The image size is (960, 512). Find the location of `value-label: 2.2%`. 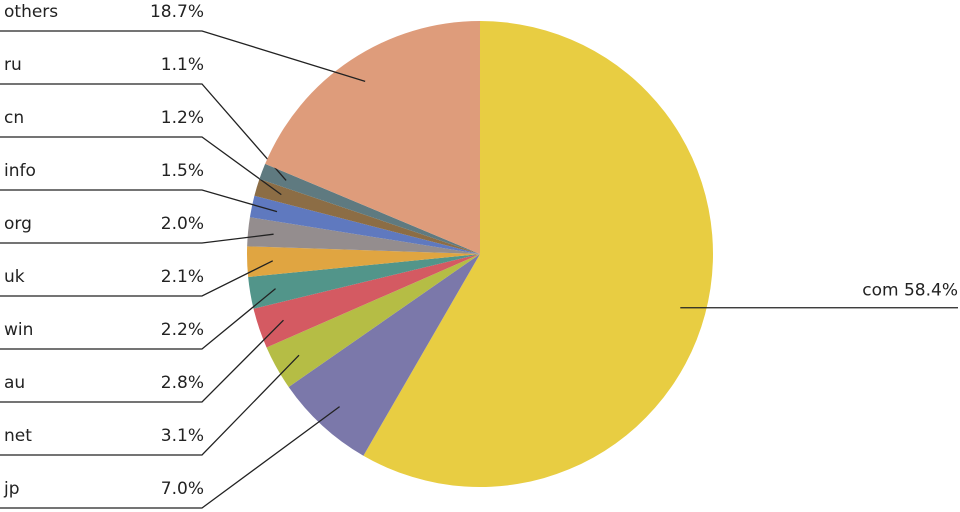

value-label: 2.2% is located at coordinates (182, 330).